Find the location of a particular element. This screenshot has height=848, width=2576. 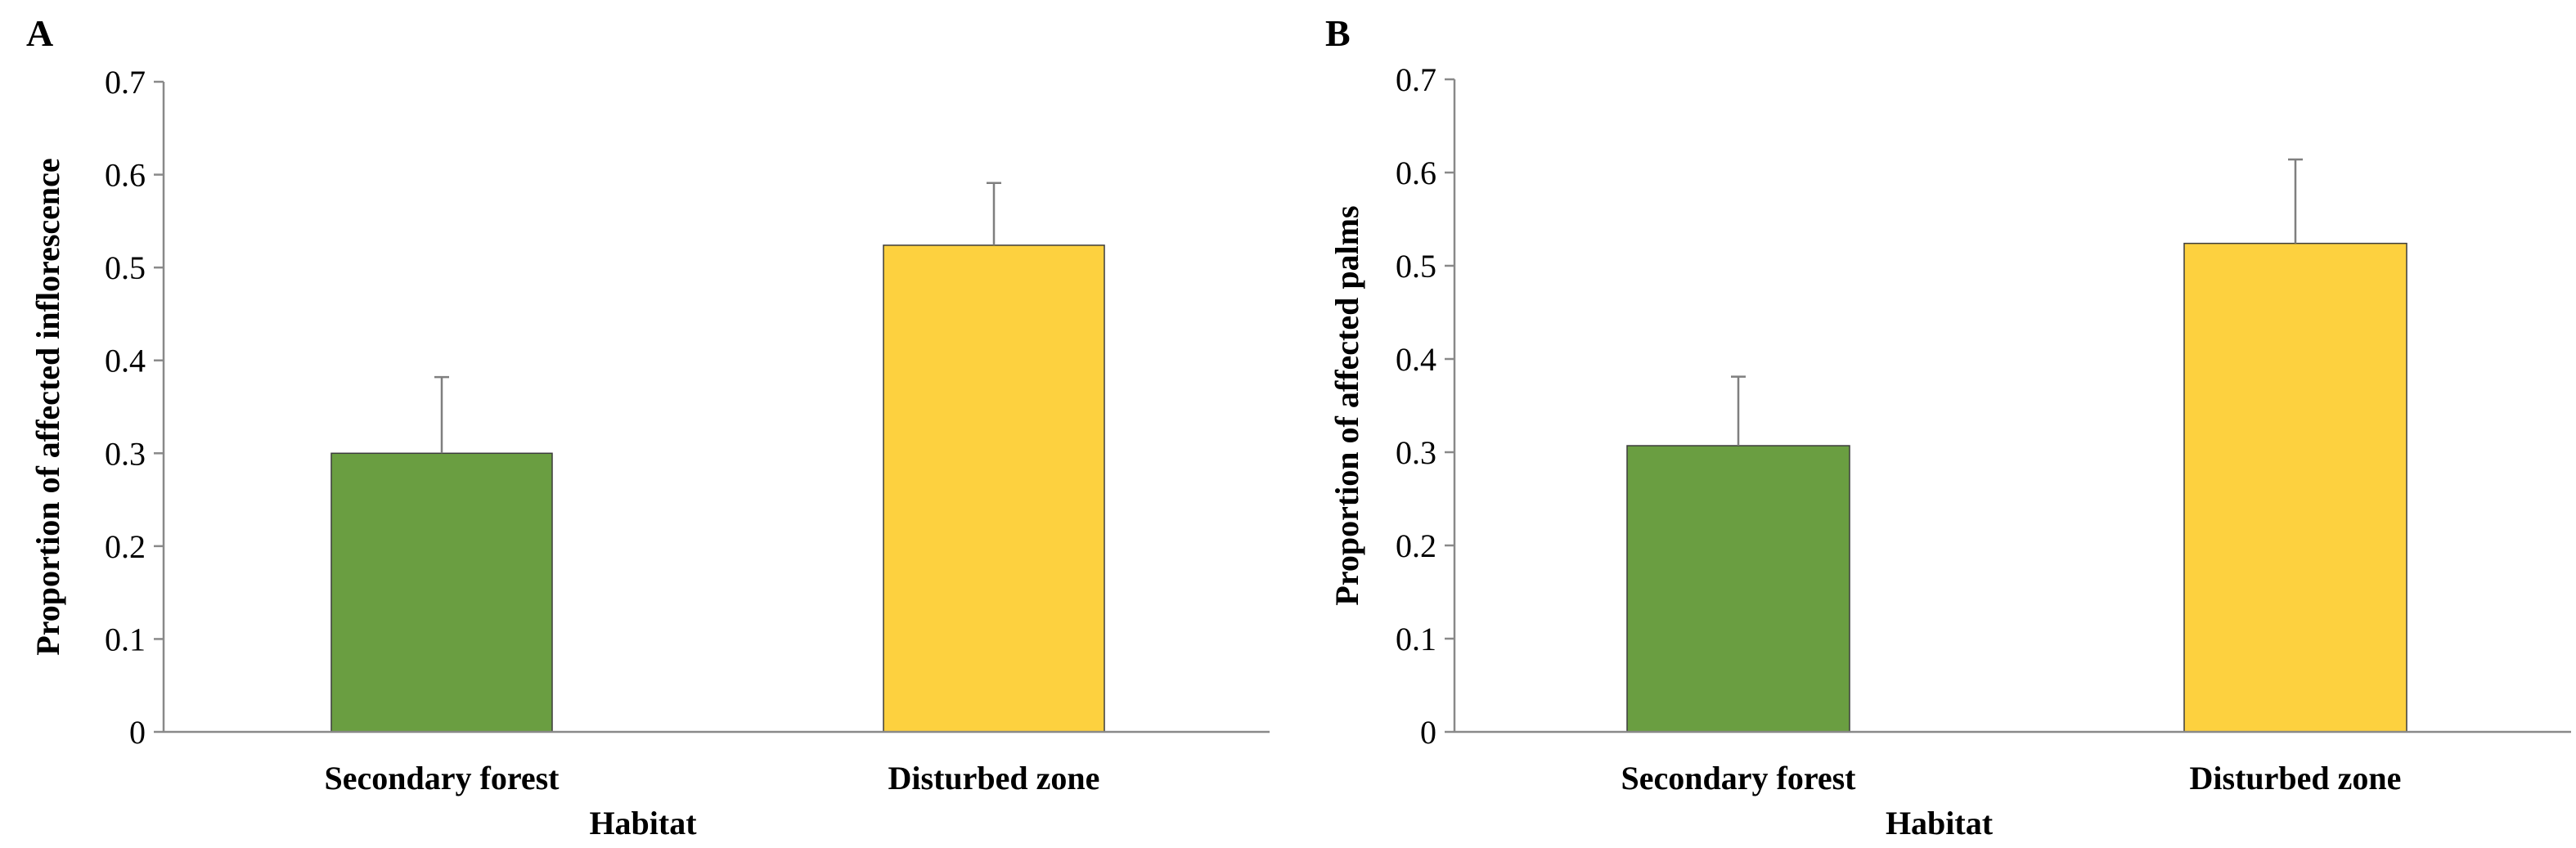

panel-letter-b: B is located at coordinates (1338, 33).